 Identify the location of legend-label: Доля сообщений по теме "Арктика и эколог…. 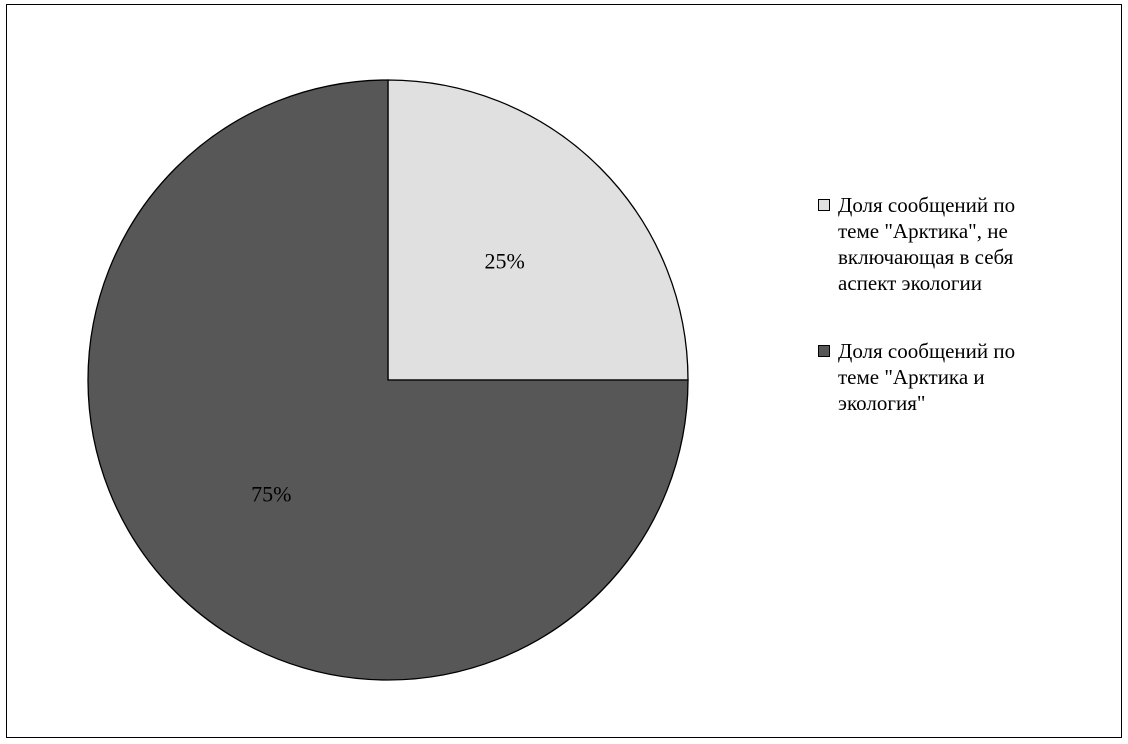
(927, 377).